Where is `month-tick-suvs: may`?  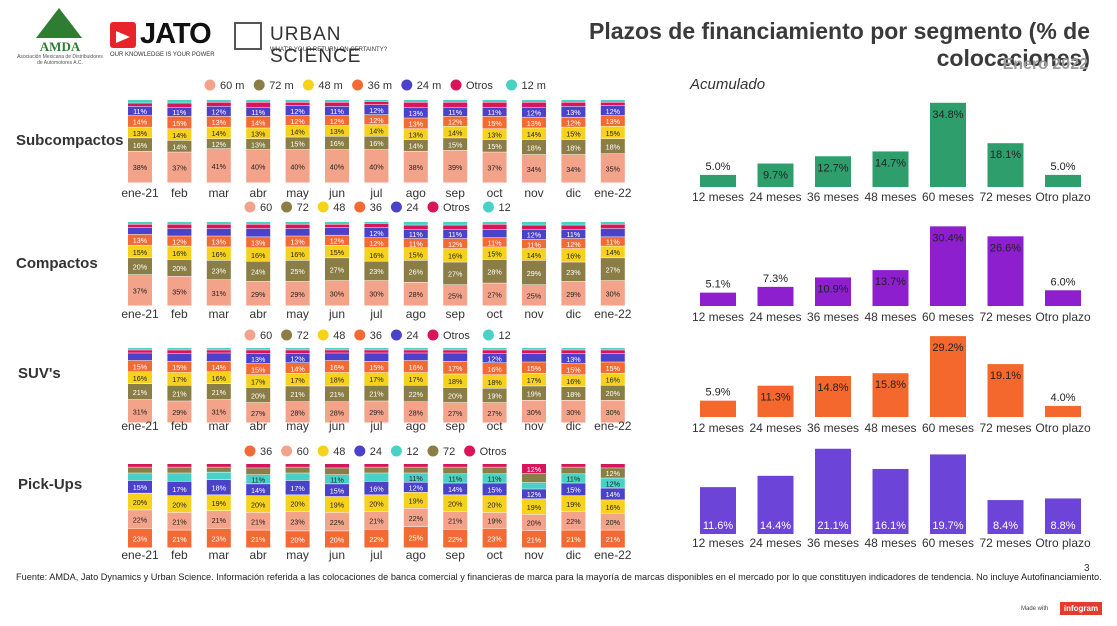
month-tick-suvs: may is located at coordinates (297, 426).